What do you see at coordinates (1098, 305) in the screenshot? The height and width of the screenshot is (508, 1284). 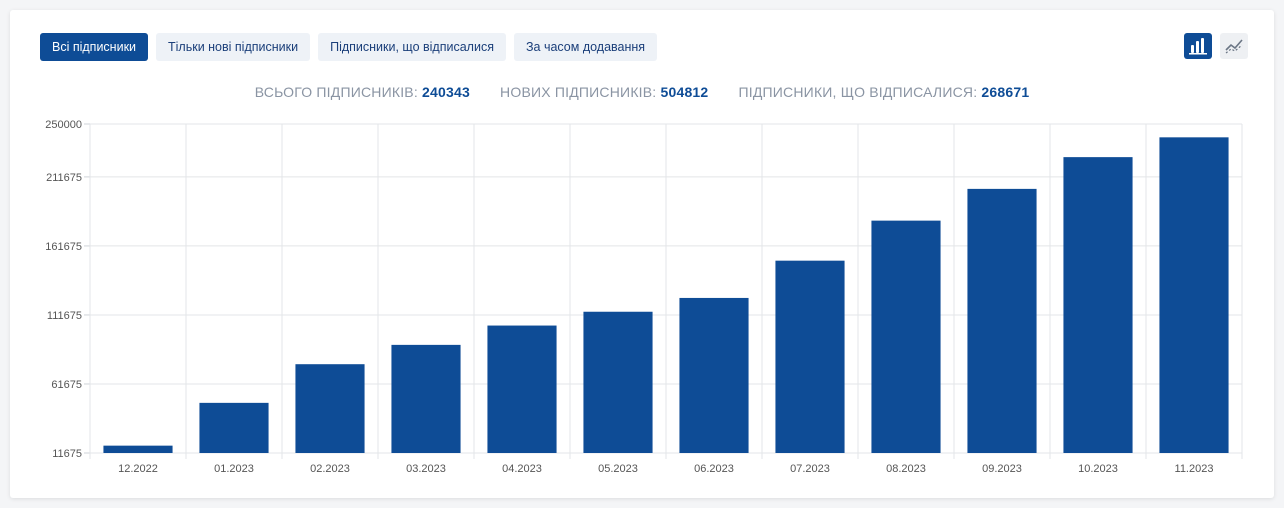 I see `bar-10.2023` at bounding box center [1098, 305].